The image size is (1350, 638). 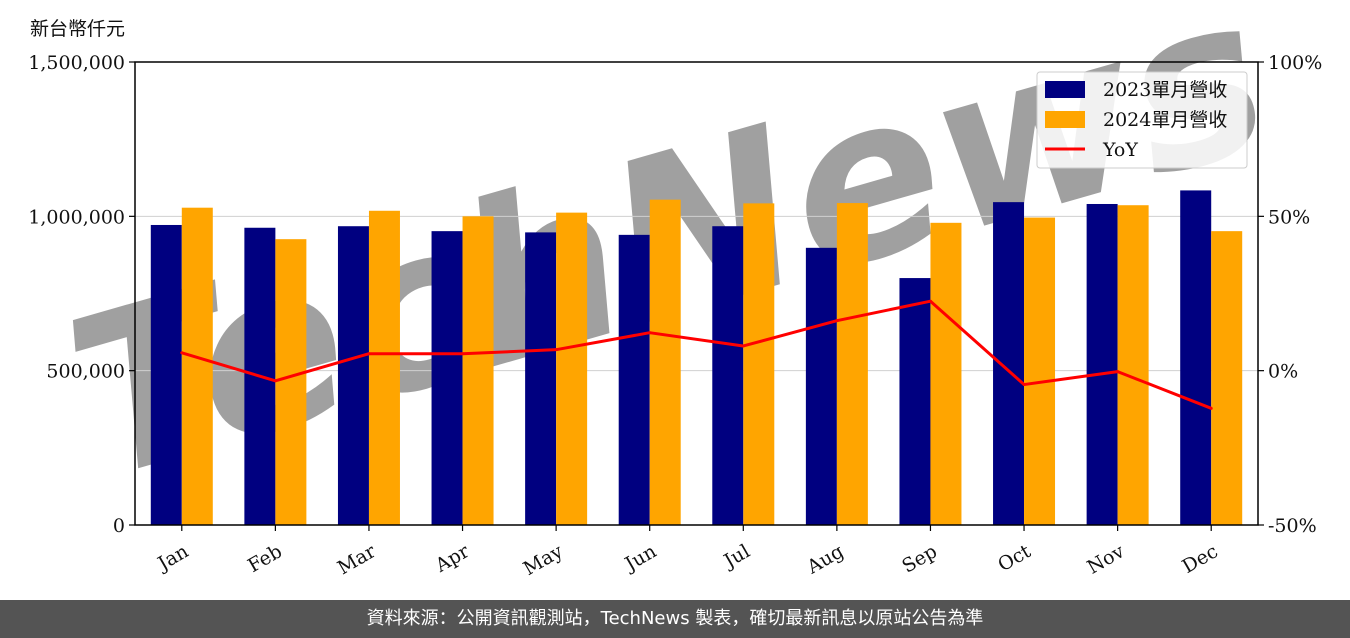 I want to click on bar-2024-may, so click(x=572, y=368).